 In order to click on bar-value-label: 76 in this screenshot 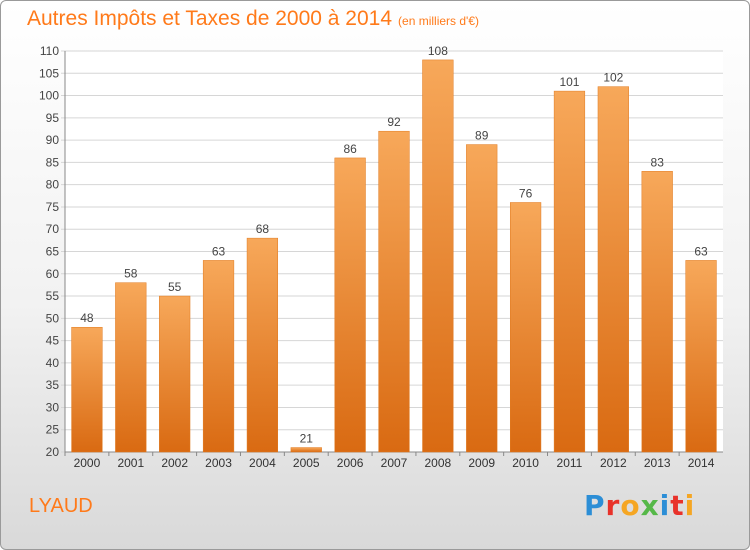, I will do `click(526, 193)`.